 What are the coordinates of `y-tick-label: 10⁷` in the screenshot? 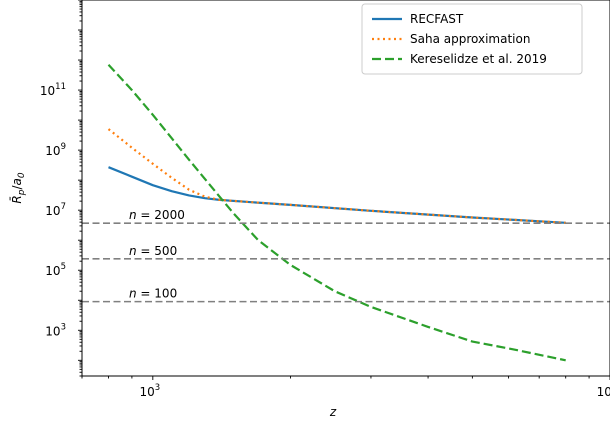 It's located at (55, 210).